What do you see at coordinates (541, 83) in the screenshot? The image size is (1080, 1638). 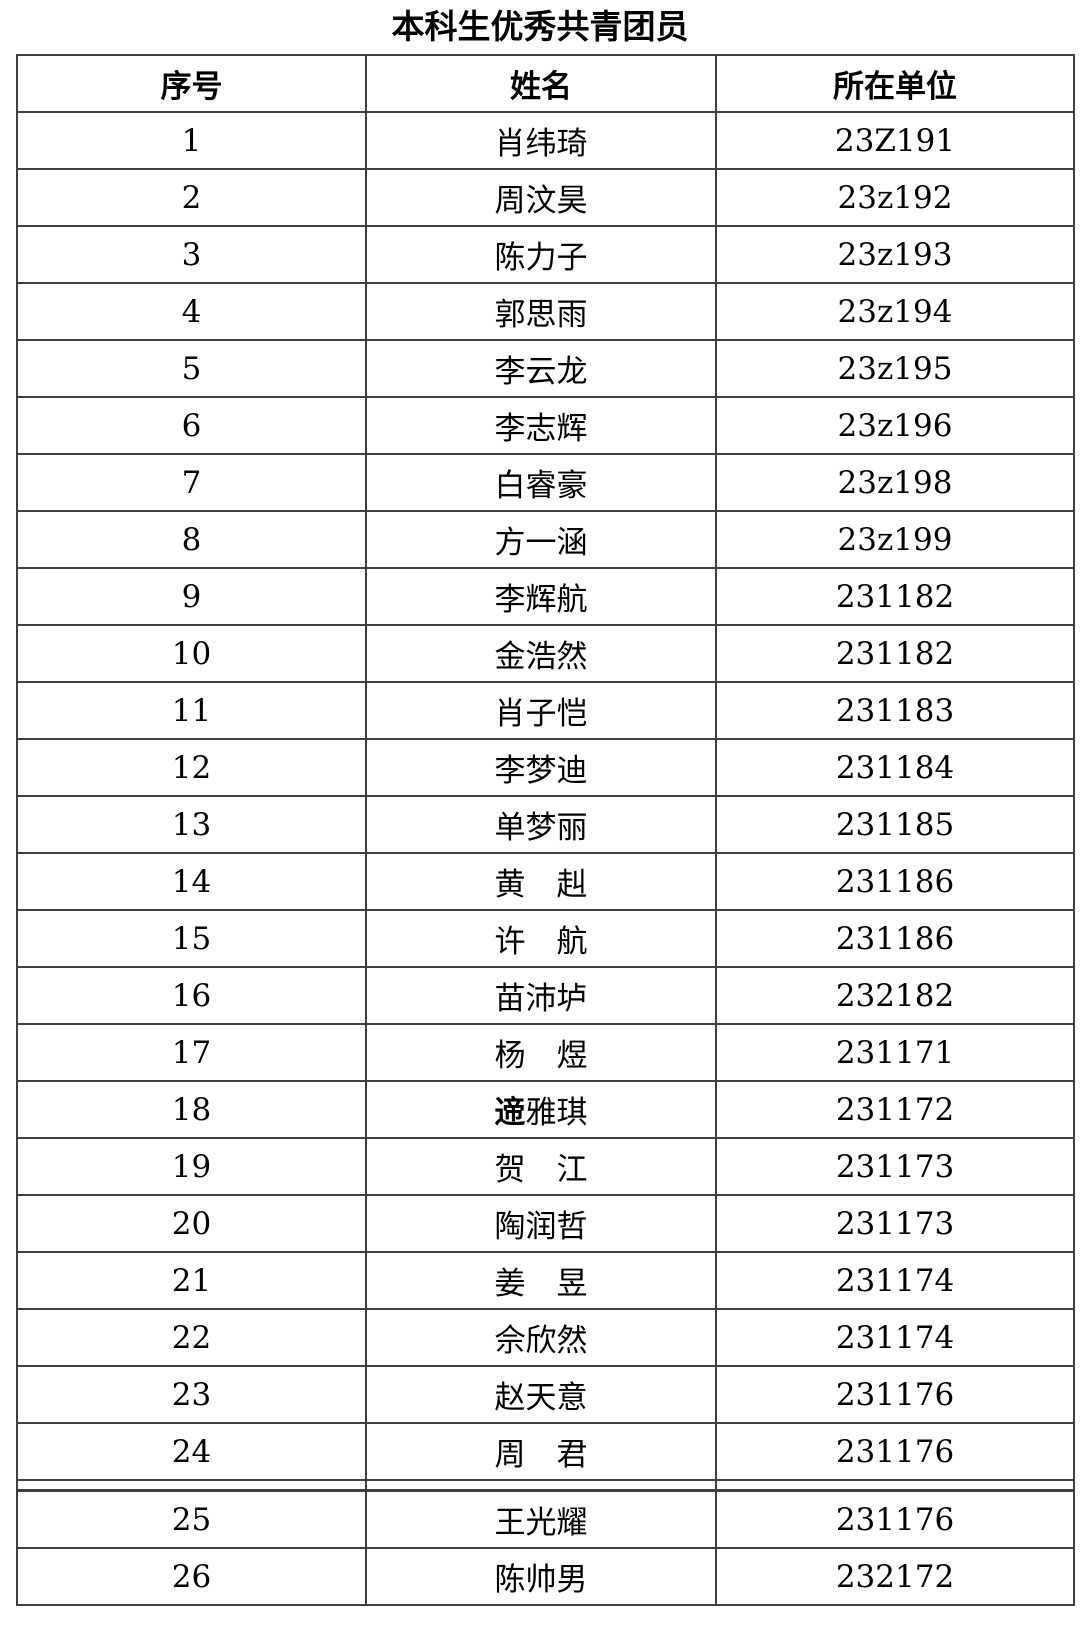 I see `header-name: 姓名` at bounding box center [541, 83].